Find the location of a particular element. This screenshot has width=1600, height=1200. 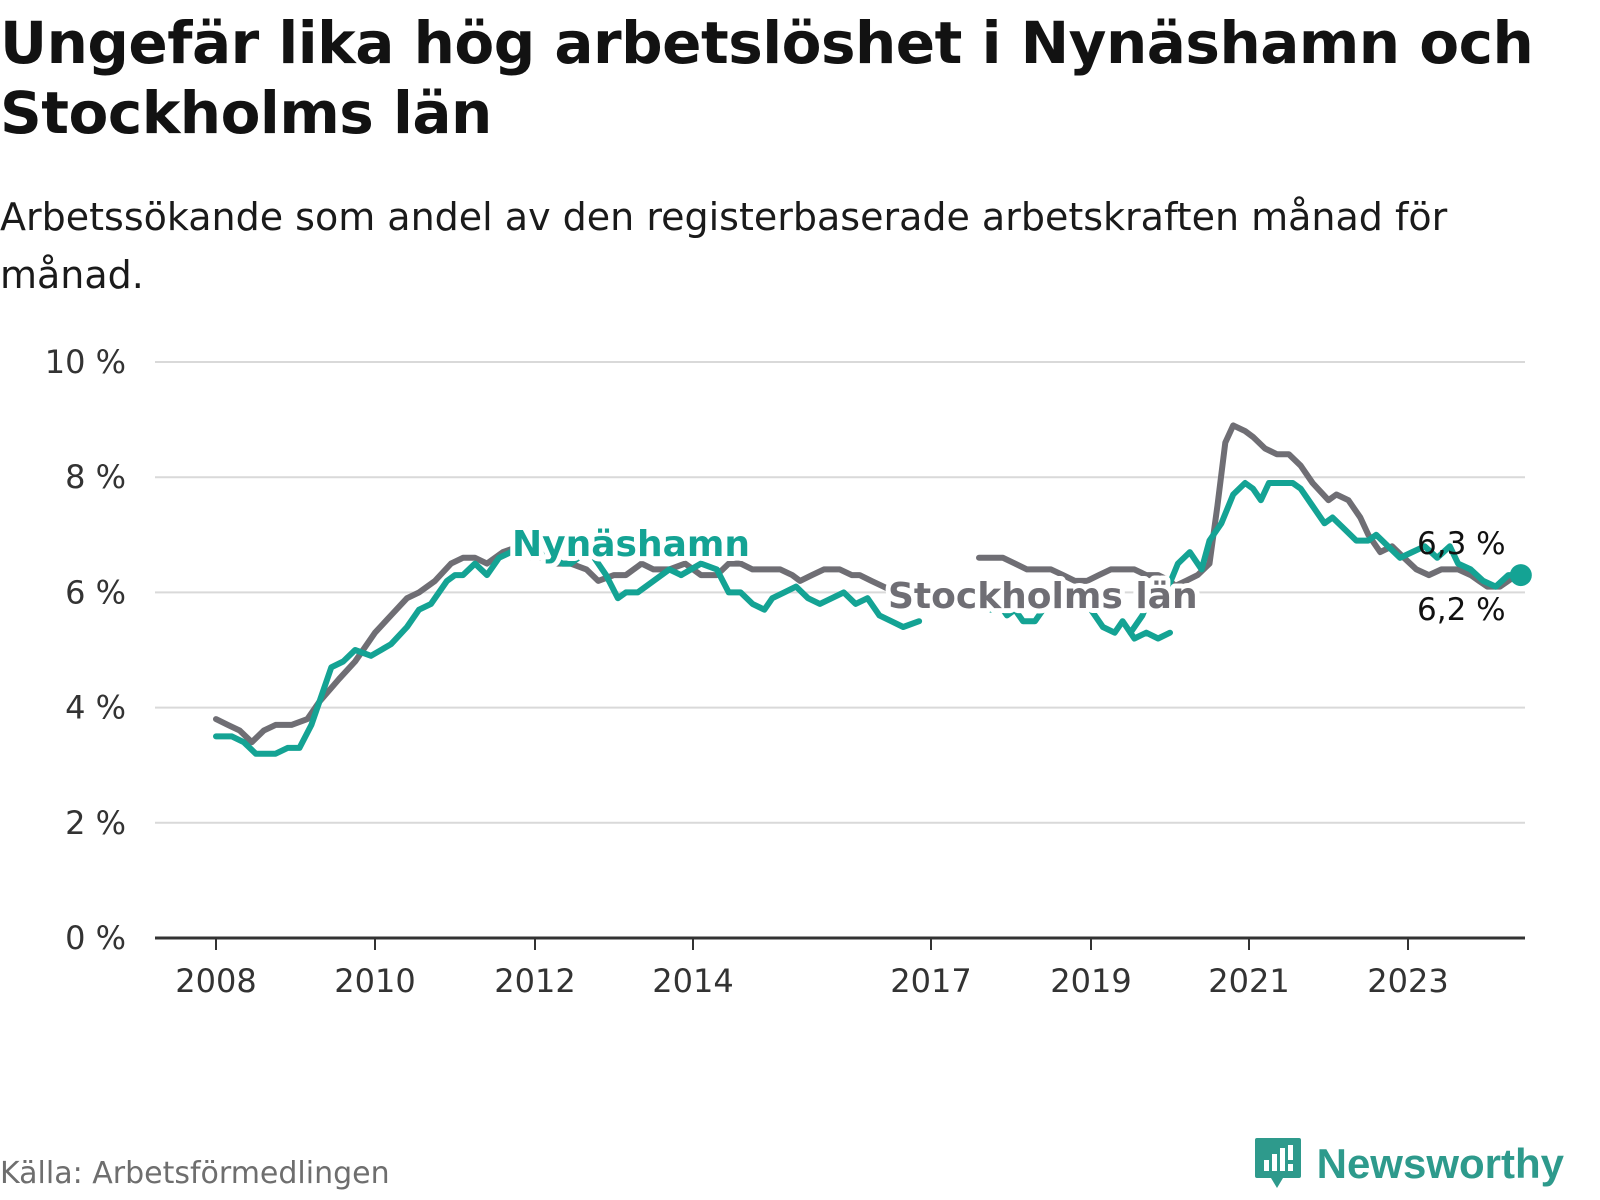

x-tick-label: 2014 is located at coordinates (692, 981).